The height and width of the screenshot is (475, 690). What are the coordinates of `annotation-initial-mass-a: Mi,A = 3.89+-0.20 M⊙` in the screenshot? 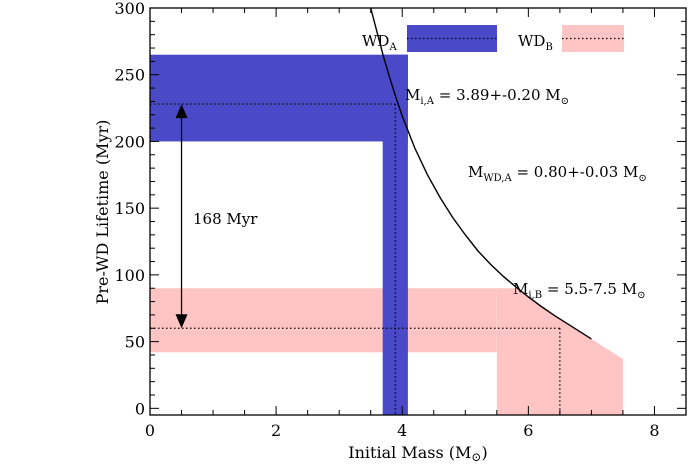 It's located at (487, 96).